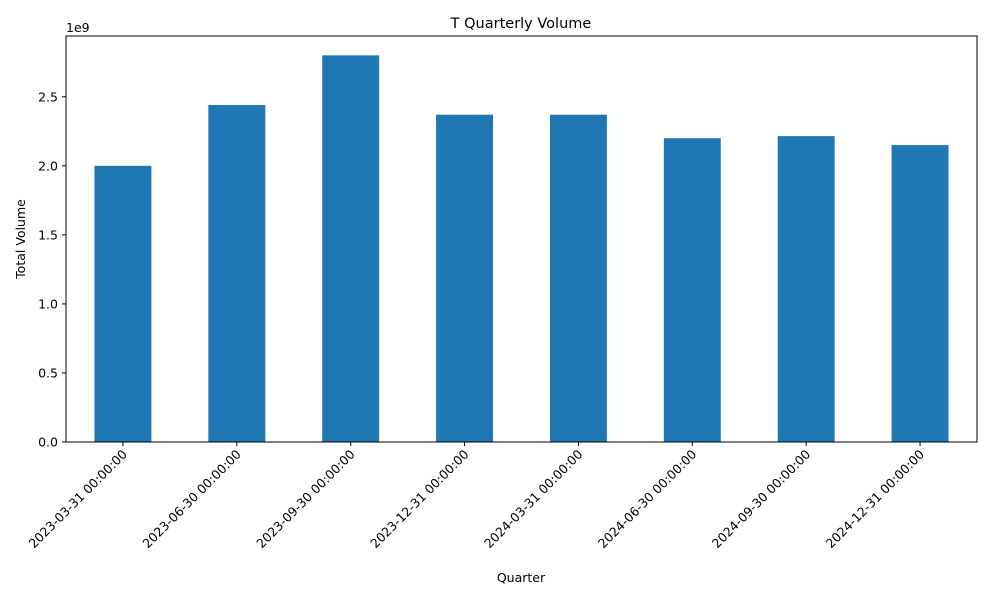  Describe the element at coordinates (647, 498) in the screenshot. I see `x-tick-label-6: 2024-06-30 00:00:00` at that location.